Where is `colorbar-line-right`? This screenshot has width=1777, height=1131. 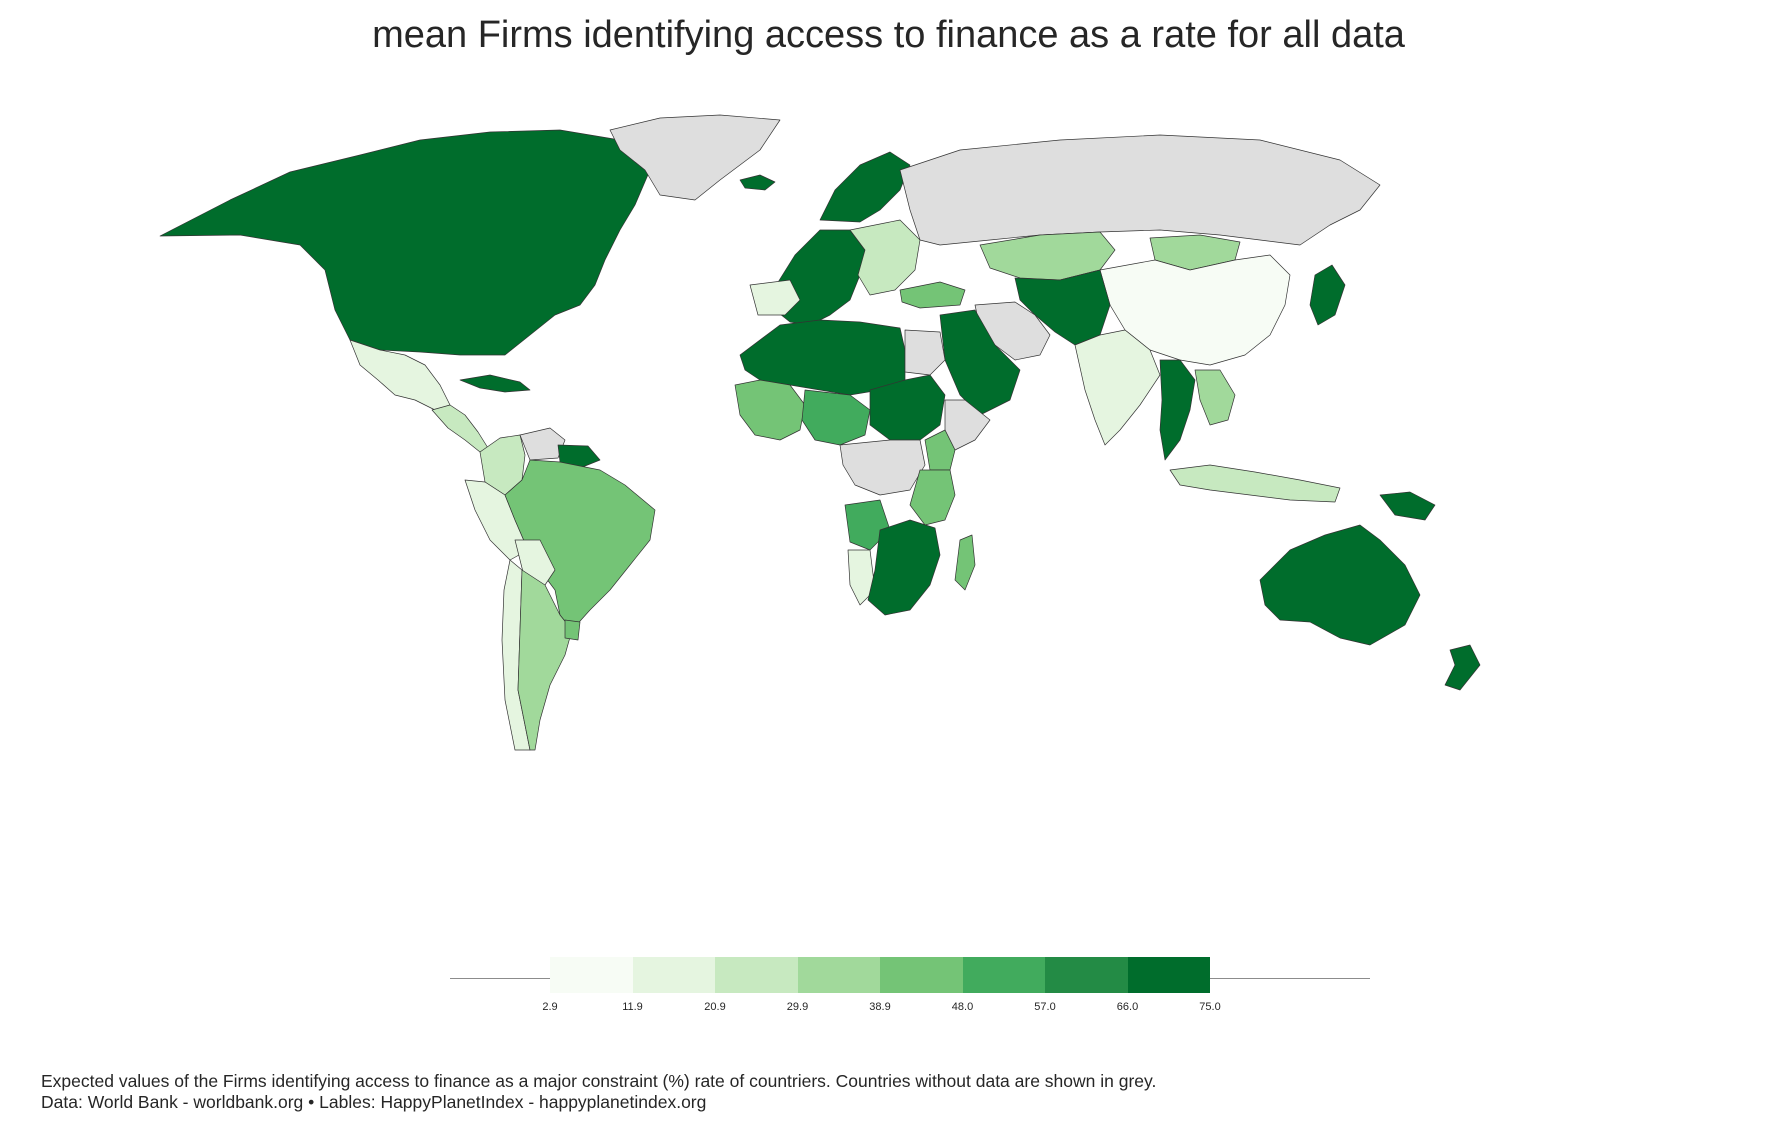
colorbar-line-right is located at coordinates (1290, 978).